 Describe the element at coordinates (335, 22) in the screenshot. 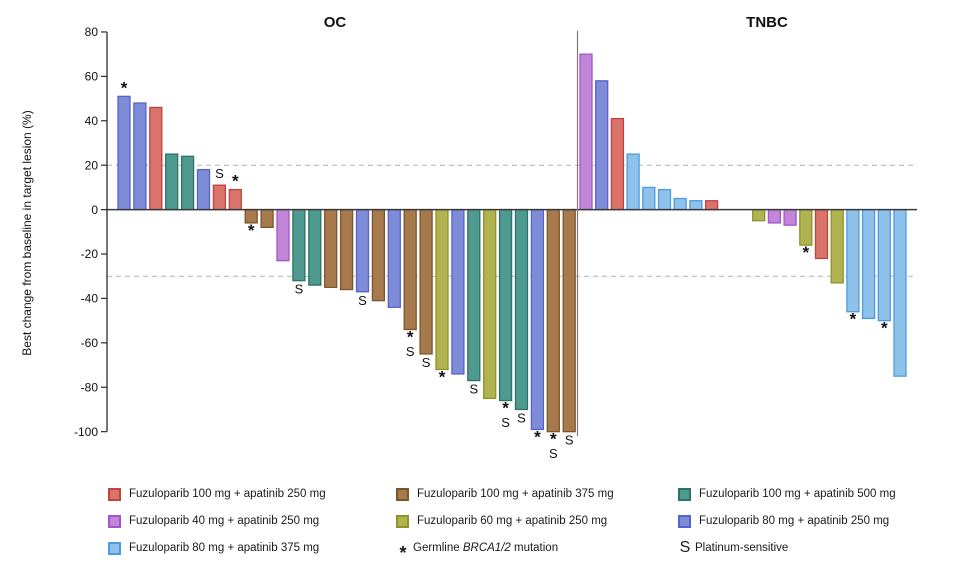

I see `panel-title: OC` at that location.